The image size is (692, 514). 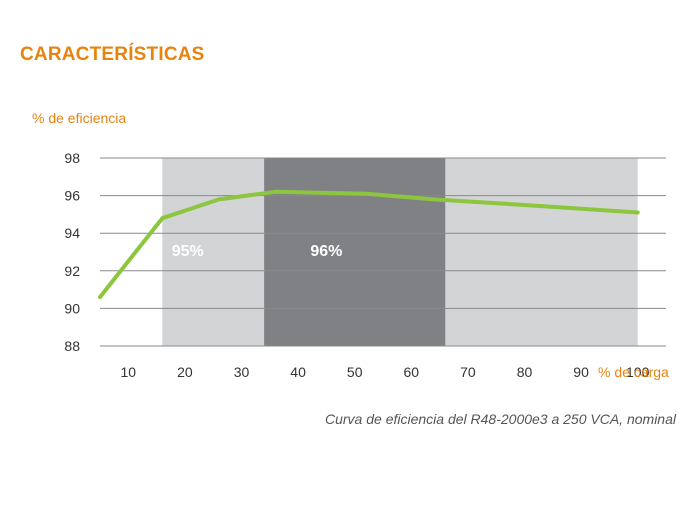 I want to click on x-tick-label: 60, so click(x=412, y=372).